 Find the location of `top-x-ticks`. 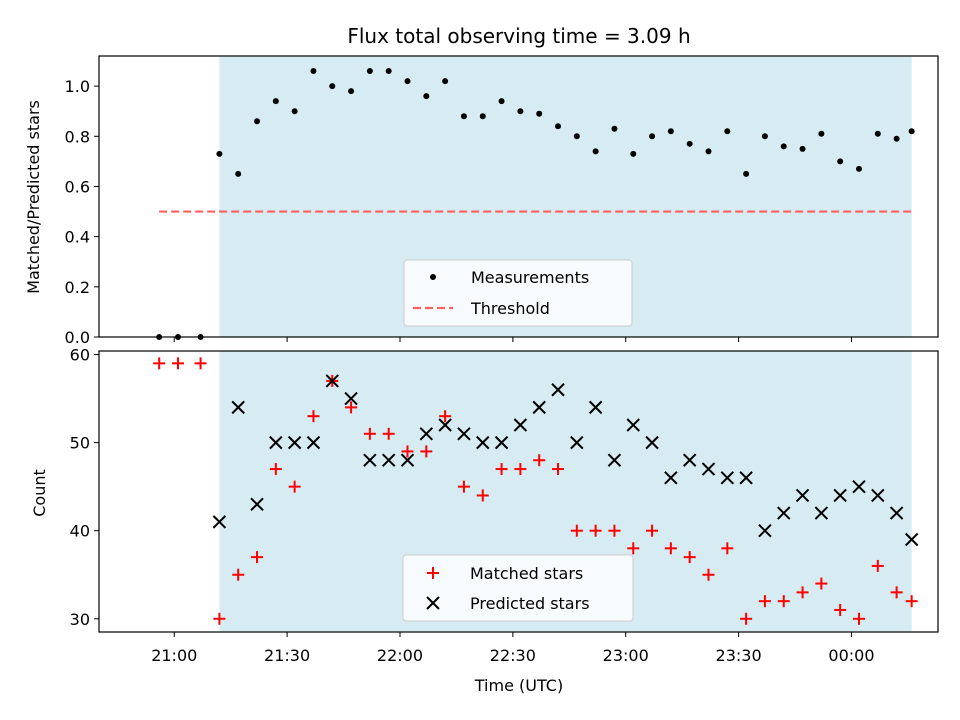

top-x-ticks is located at coordinates (512, 339).